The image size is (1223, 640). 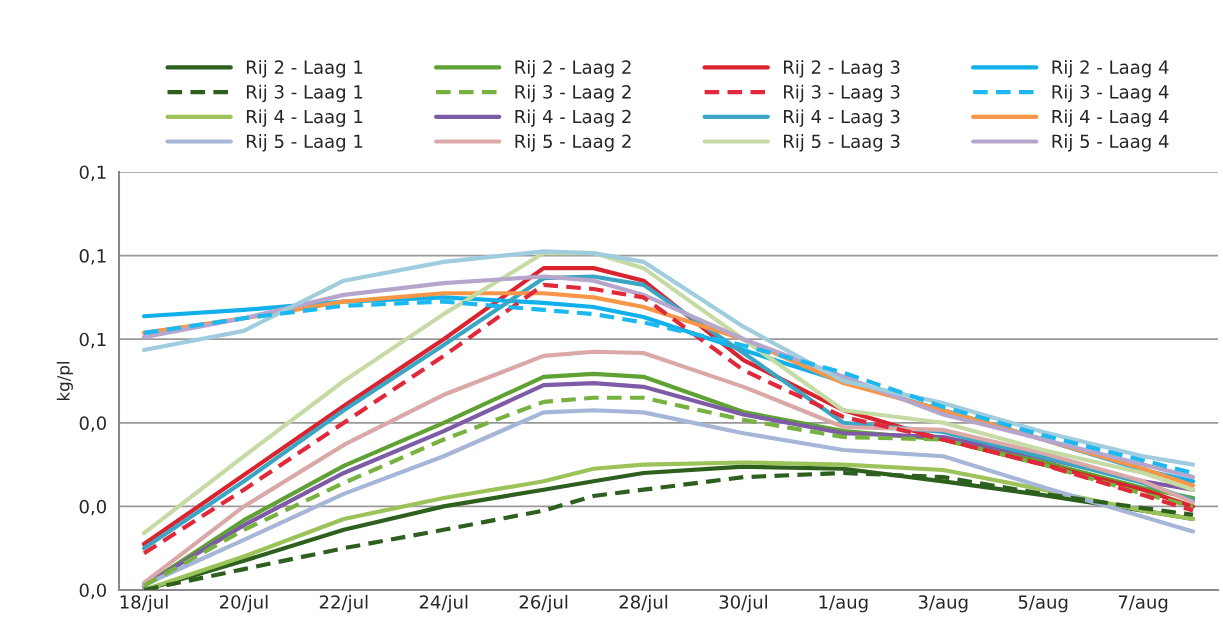 What do you see at coordinates (304, 118) in the screenshot?
I see `legend-label: Rij 4 - Laag 1` at bounding box center [304, 118].